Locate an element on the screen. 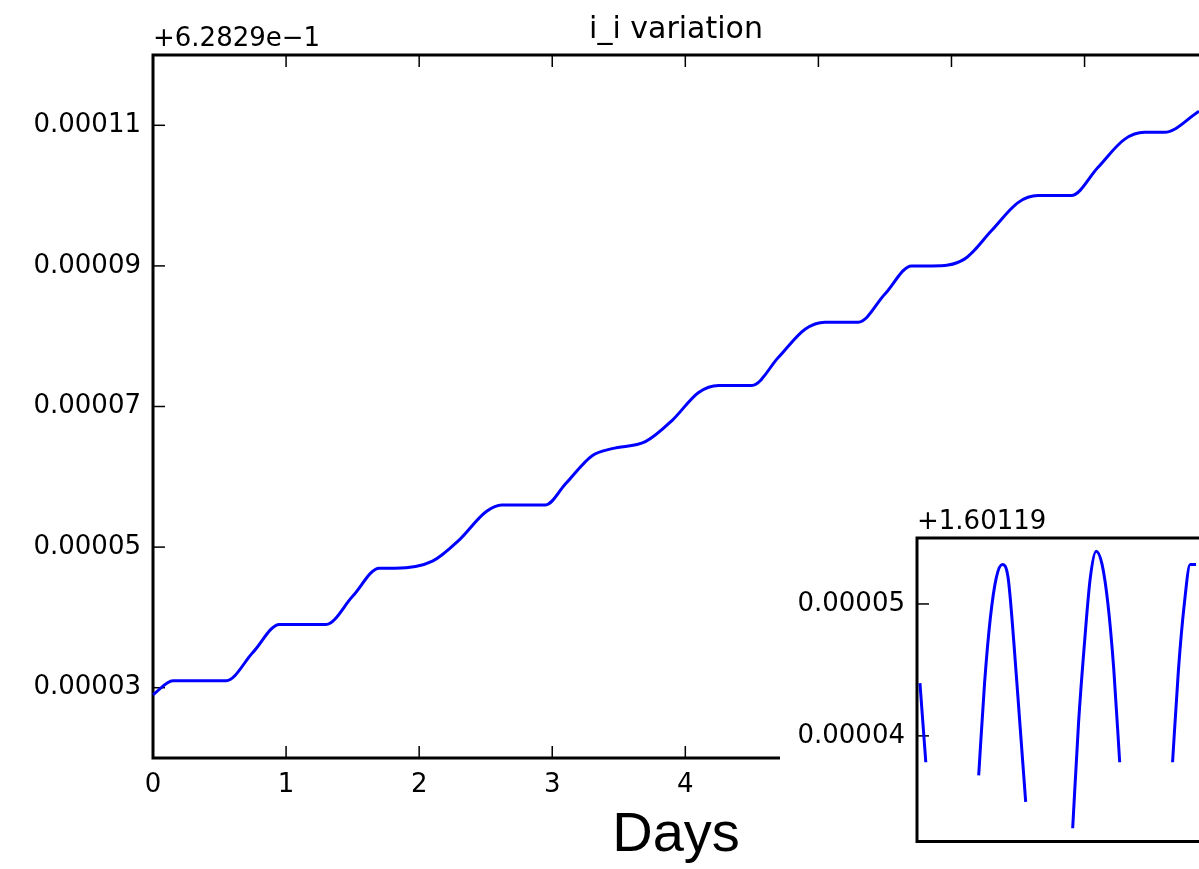 This screenshot has width=1199, height=869. x-tick-label: 0 is located at coordinates (153, 783).